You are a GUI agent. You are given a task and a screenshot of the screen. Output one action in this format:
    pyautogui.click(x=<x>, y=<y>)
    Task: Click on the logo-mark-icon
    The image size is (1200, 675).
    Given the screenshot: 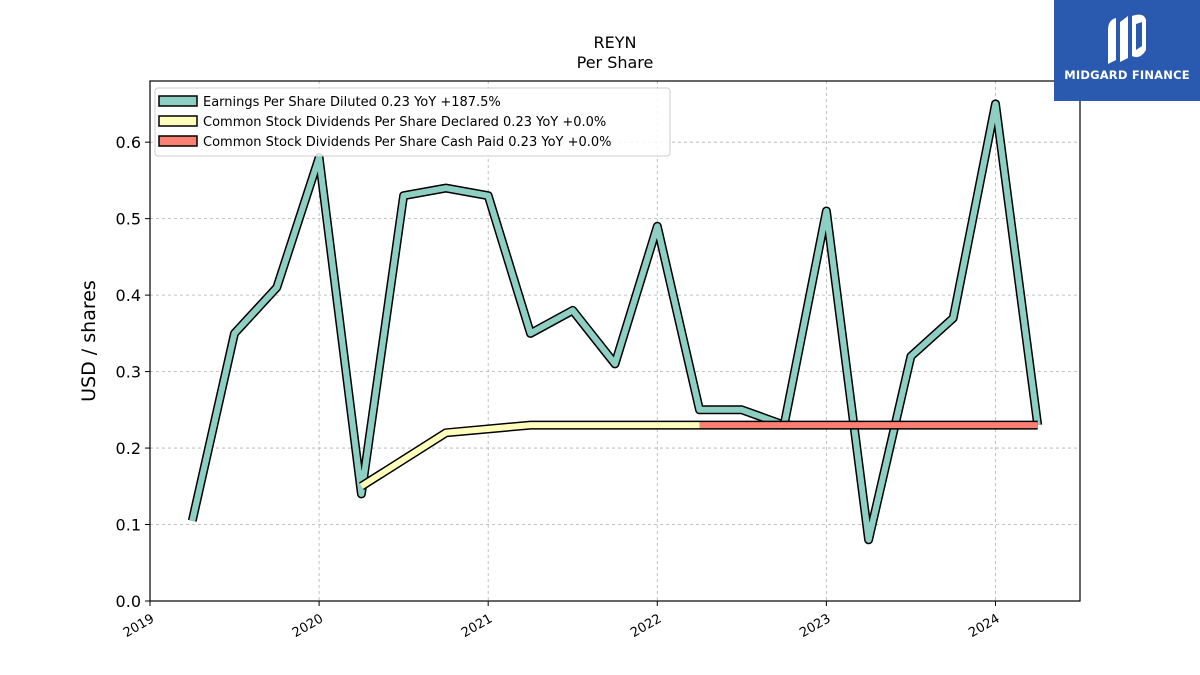 What is the action you would take?
    pyautogui.click(x=1127, y=39)
    